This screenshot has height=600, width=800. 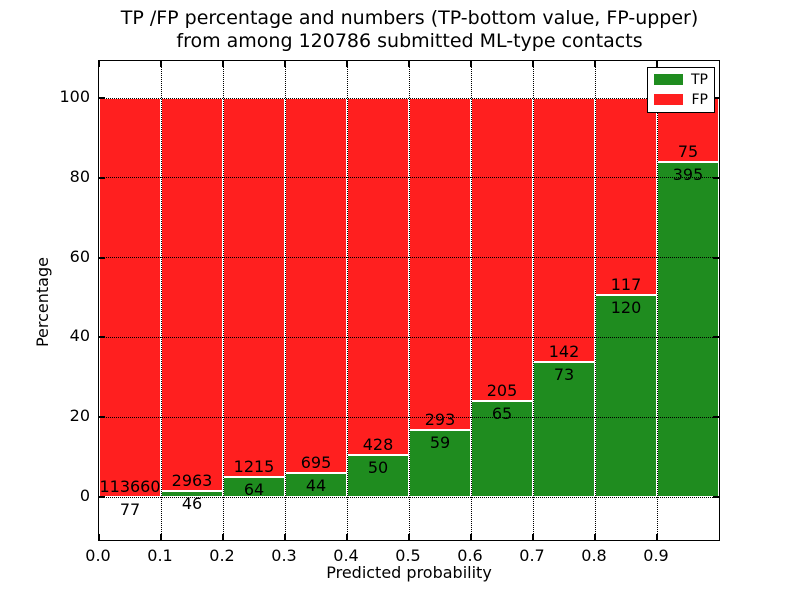 I want to click on legend-row-tp: TP, so click(x=681, y=79).